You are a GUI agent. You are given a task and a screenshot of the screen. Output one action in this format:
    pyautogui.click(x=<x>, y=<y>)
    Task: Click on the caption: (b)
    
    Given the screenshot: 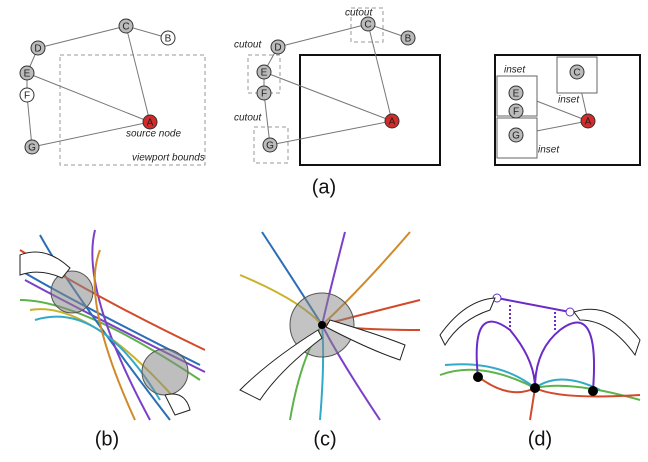 What is the action you would take?
    pyautogui.click(x=107, y=439)
    